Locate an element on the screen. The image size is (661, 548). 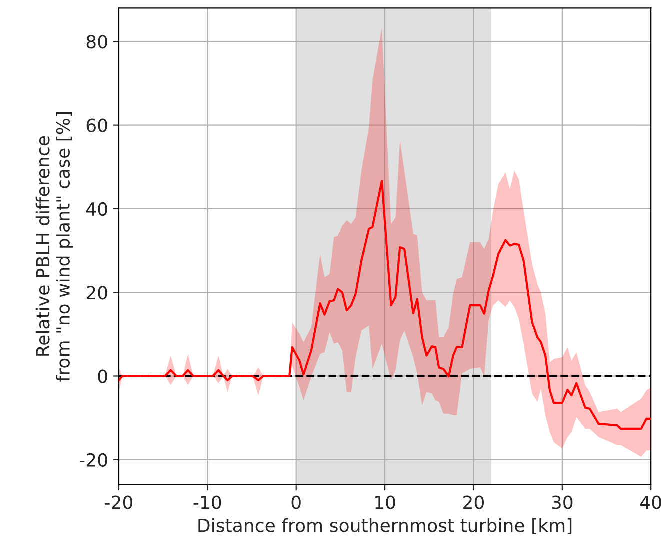
y-axis-title: Relative PBLH difference from "no wind plant" case [%] is located at coordinates (55, 247).